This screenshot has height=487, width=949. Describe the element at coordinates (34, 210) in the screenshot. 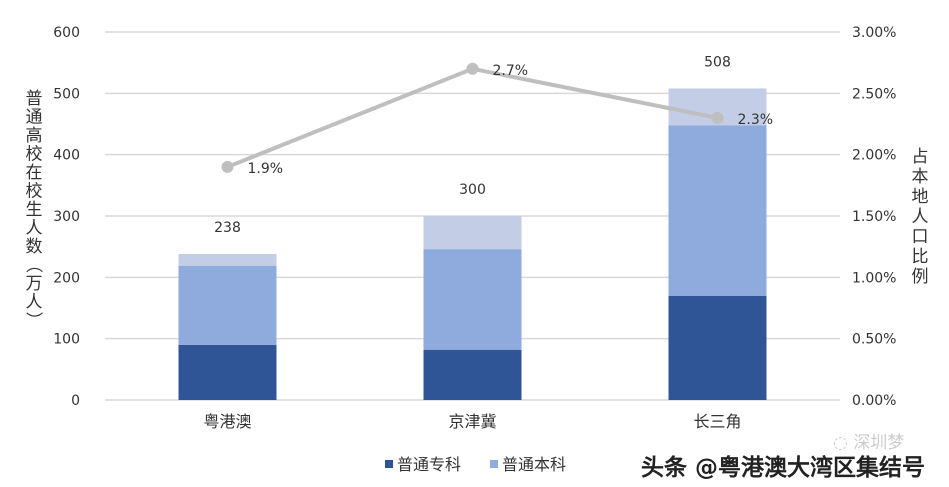

I see `y-axis-title-char: 生` at that location.